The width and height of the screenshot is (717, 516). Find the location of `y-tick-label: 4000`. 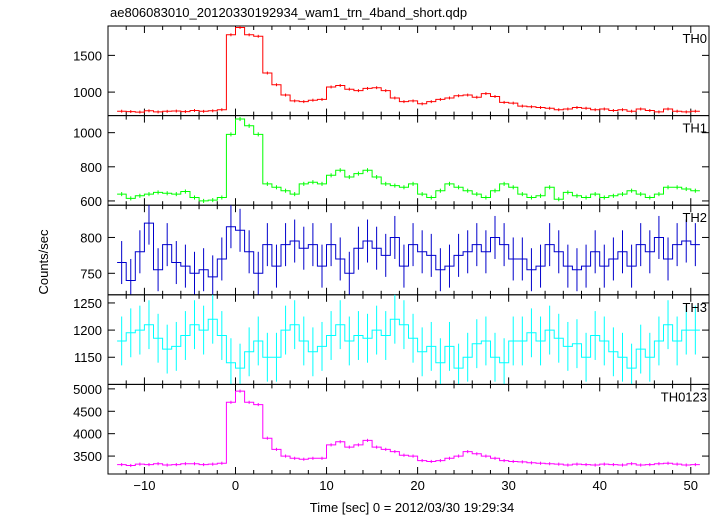

y-tick-label: 4000 is located at coordinates (87, 434).